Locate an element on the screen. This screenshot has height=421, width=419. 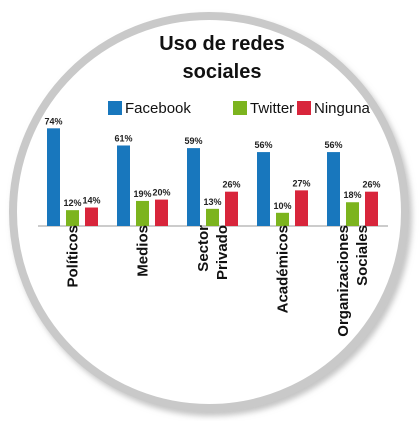
x-tick-text: Medios is located at coordinates (142, 251).